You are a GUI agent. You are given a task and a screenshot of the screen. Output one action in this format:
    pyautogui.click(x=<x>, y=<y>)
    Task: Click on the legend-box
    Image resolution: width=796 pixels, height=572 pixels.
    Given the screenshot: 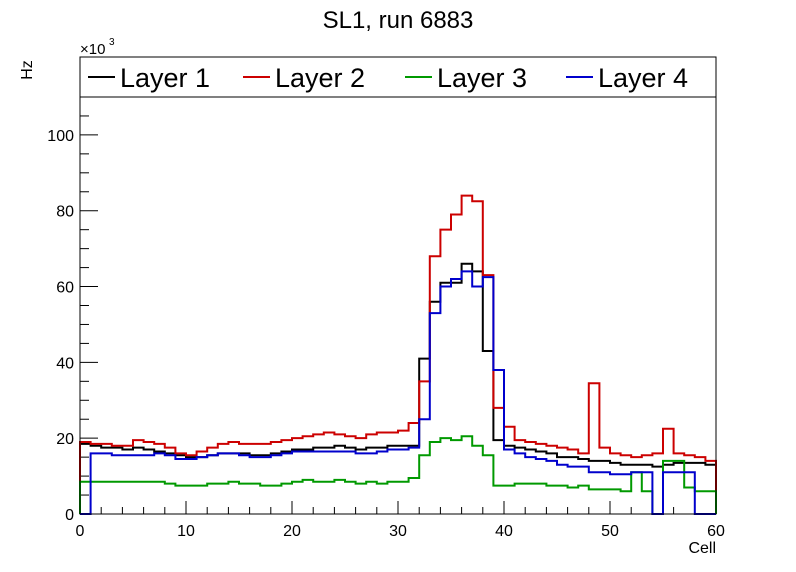 What is the action you would take?
    pyautogui.click(x=398, y=77)
    